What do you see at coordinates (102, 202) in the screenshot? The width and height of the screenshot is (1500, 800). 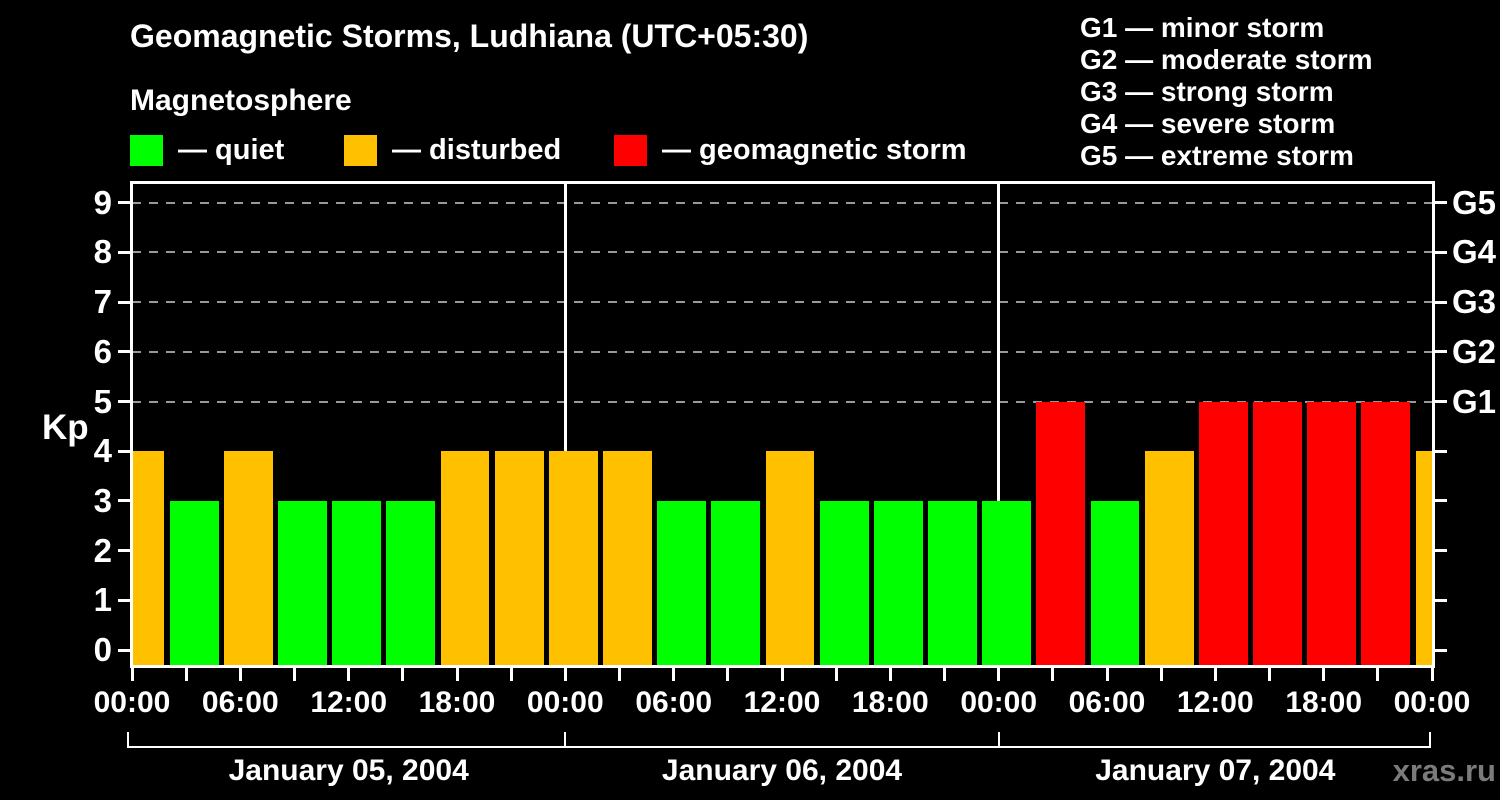 I see `y-tick-label: 9` at bounding box center [102, 202].